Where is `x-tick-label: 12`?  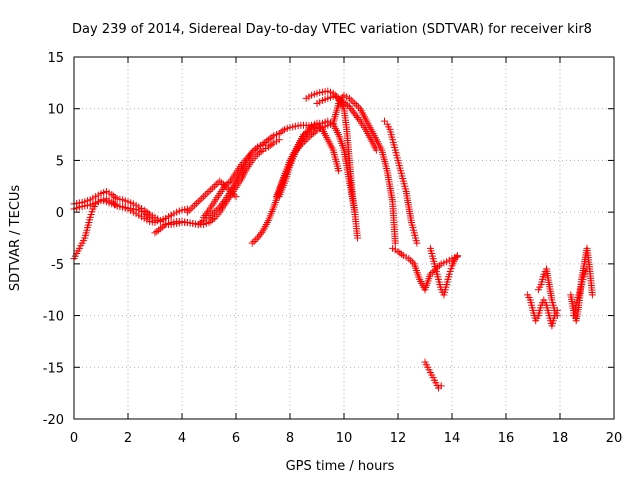
x-tick-label: 12 is located at coordinates (398, 438).